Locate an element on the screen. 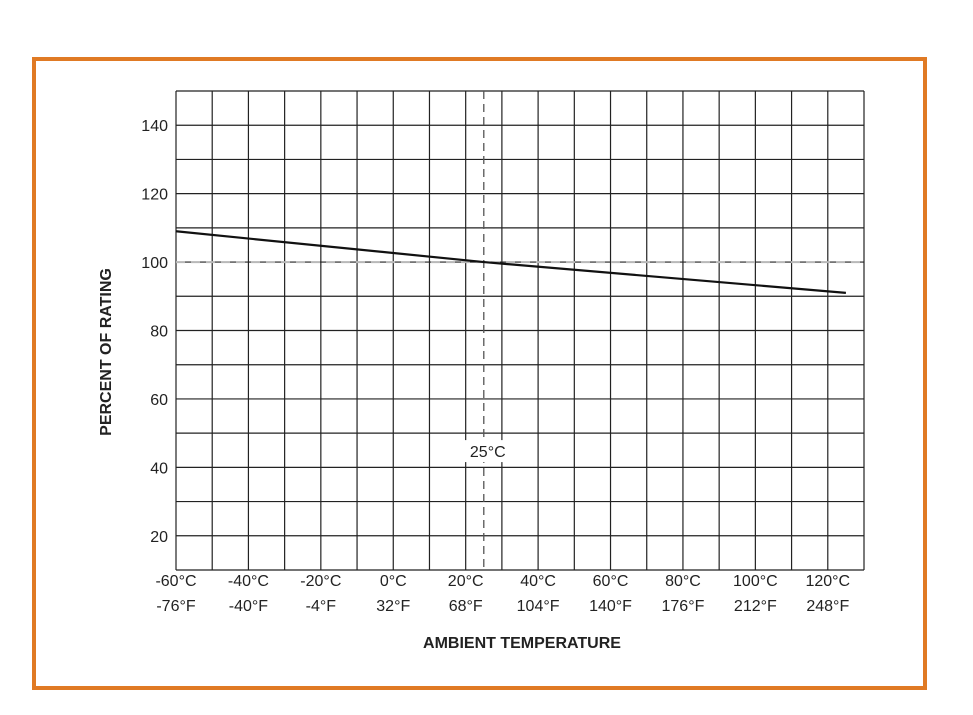  y-tick-label: 80 is located at coordinates (159, 332).